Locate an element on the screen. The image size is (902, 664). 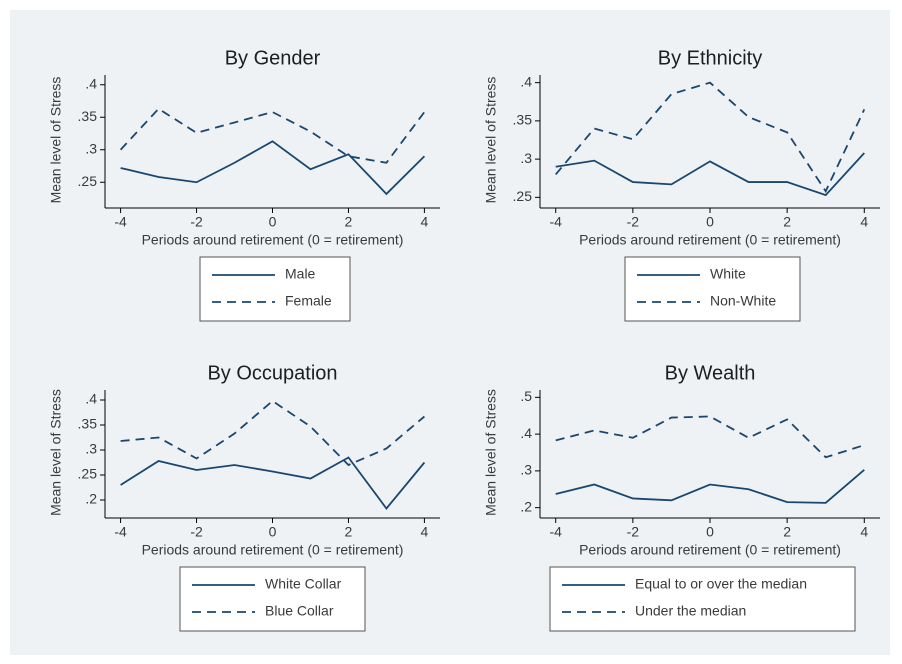
legend-label: Male is located at coordinates (300, 274).